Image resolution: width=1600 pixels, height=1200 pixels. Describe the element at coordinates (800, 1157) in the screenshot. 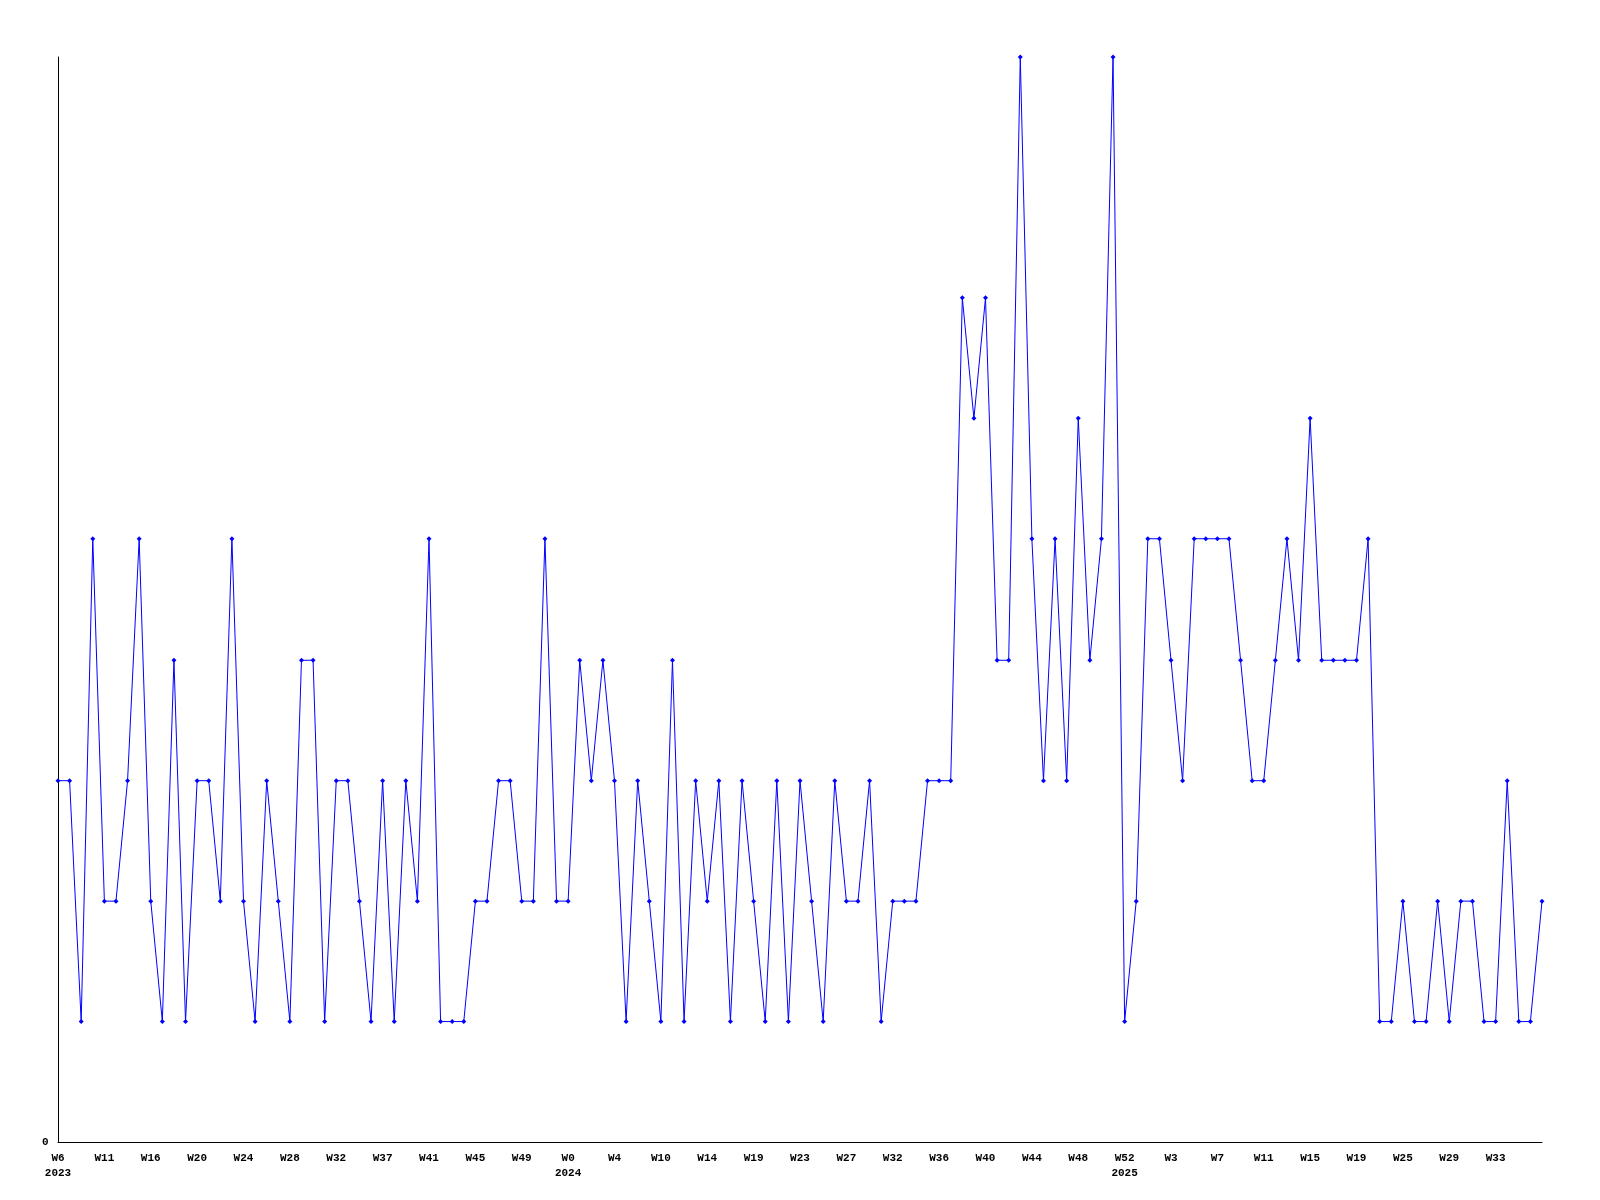

I see `x-tick-label: W23` at that location.